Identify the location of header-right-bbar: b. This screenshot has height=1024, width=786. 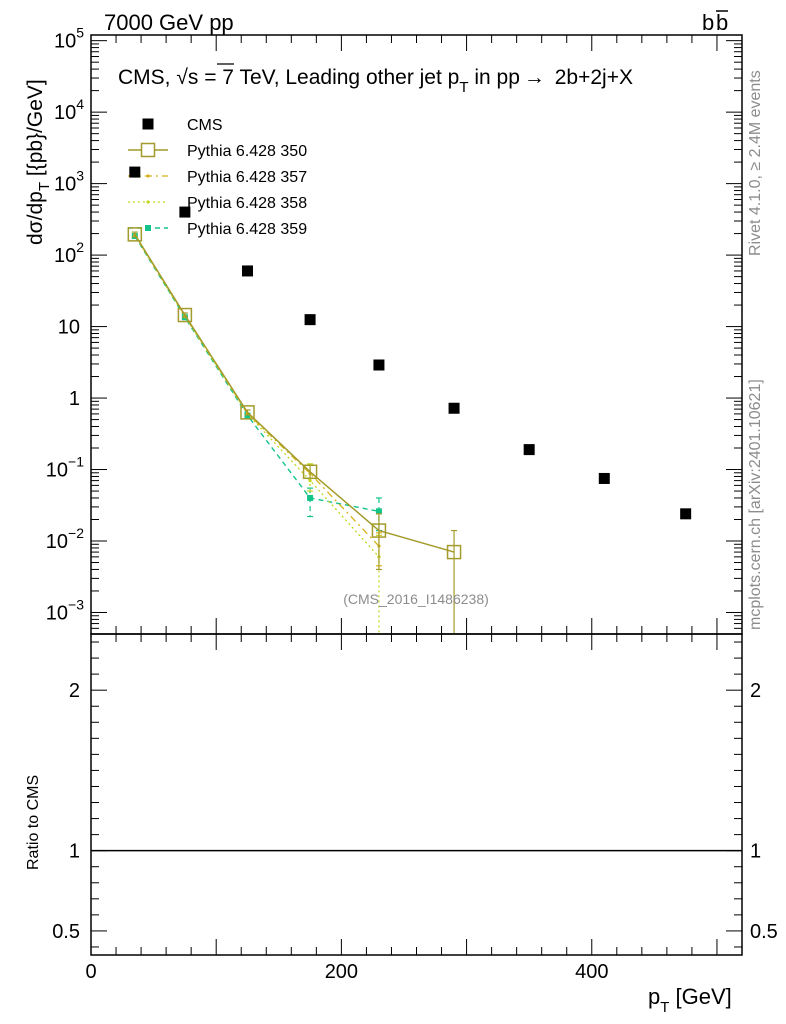
(722, 22).